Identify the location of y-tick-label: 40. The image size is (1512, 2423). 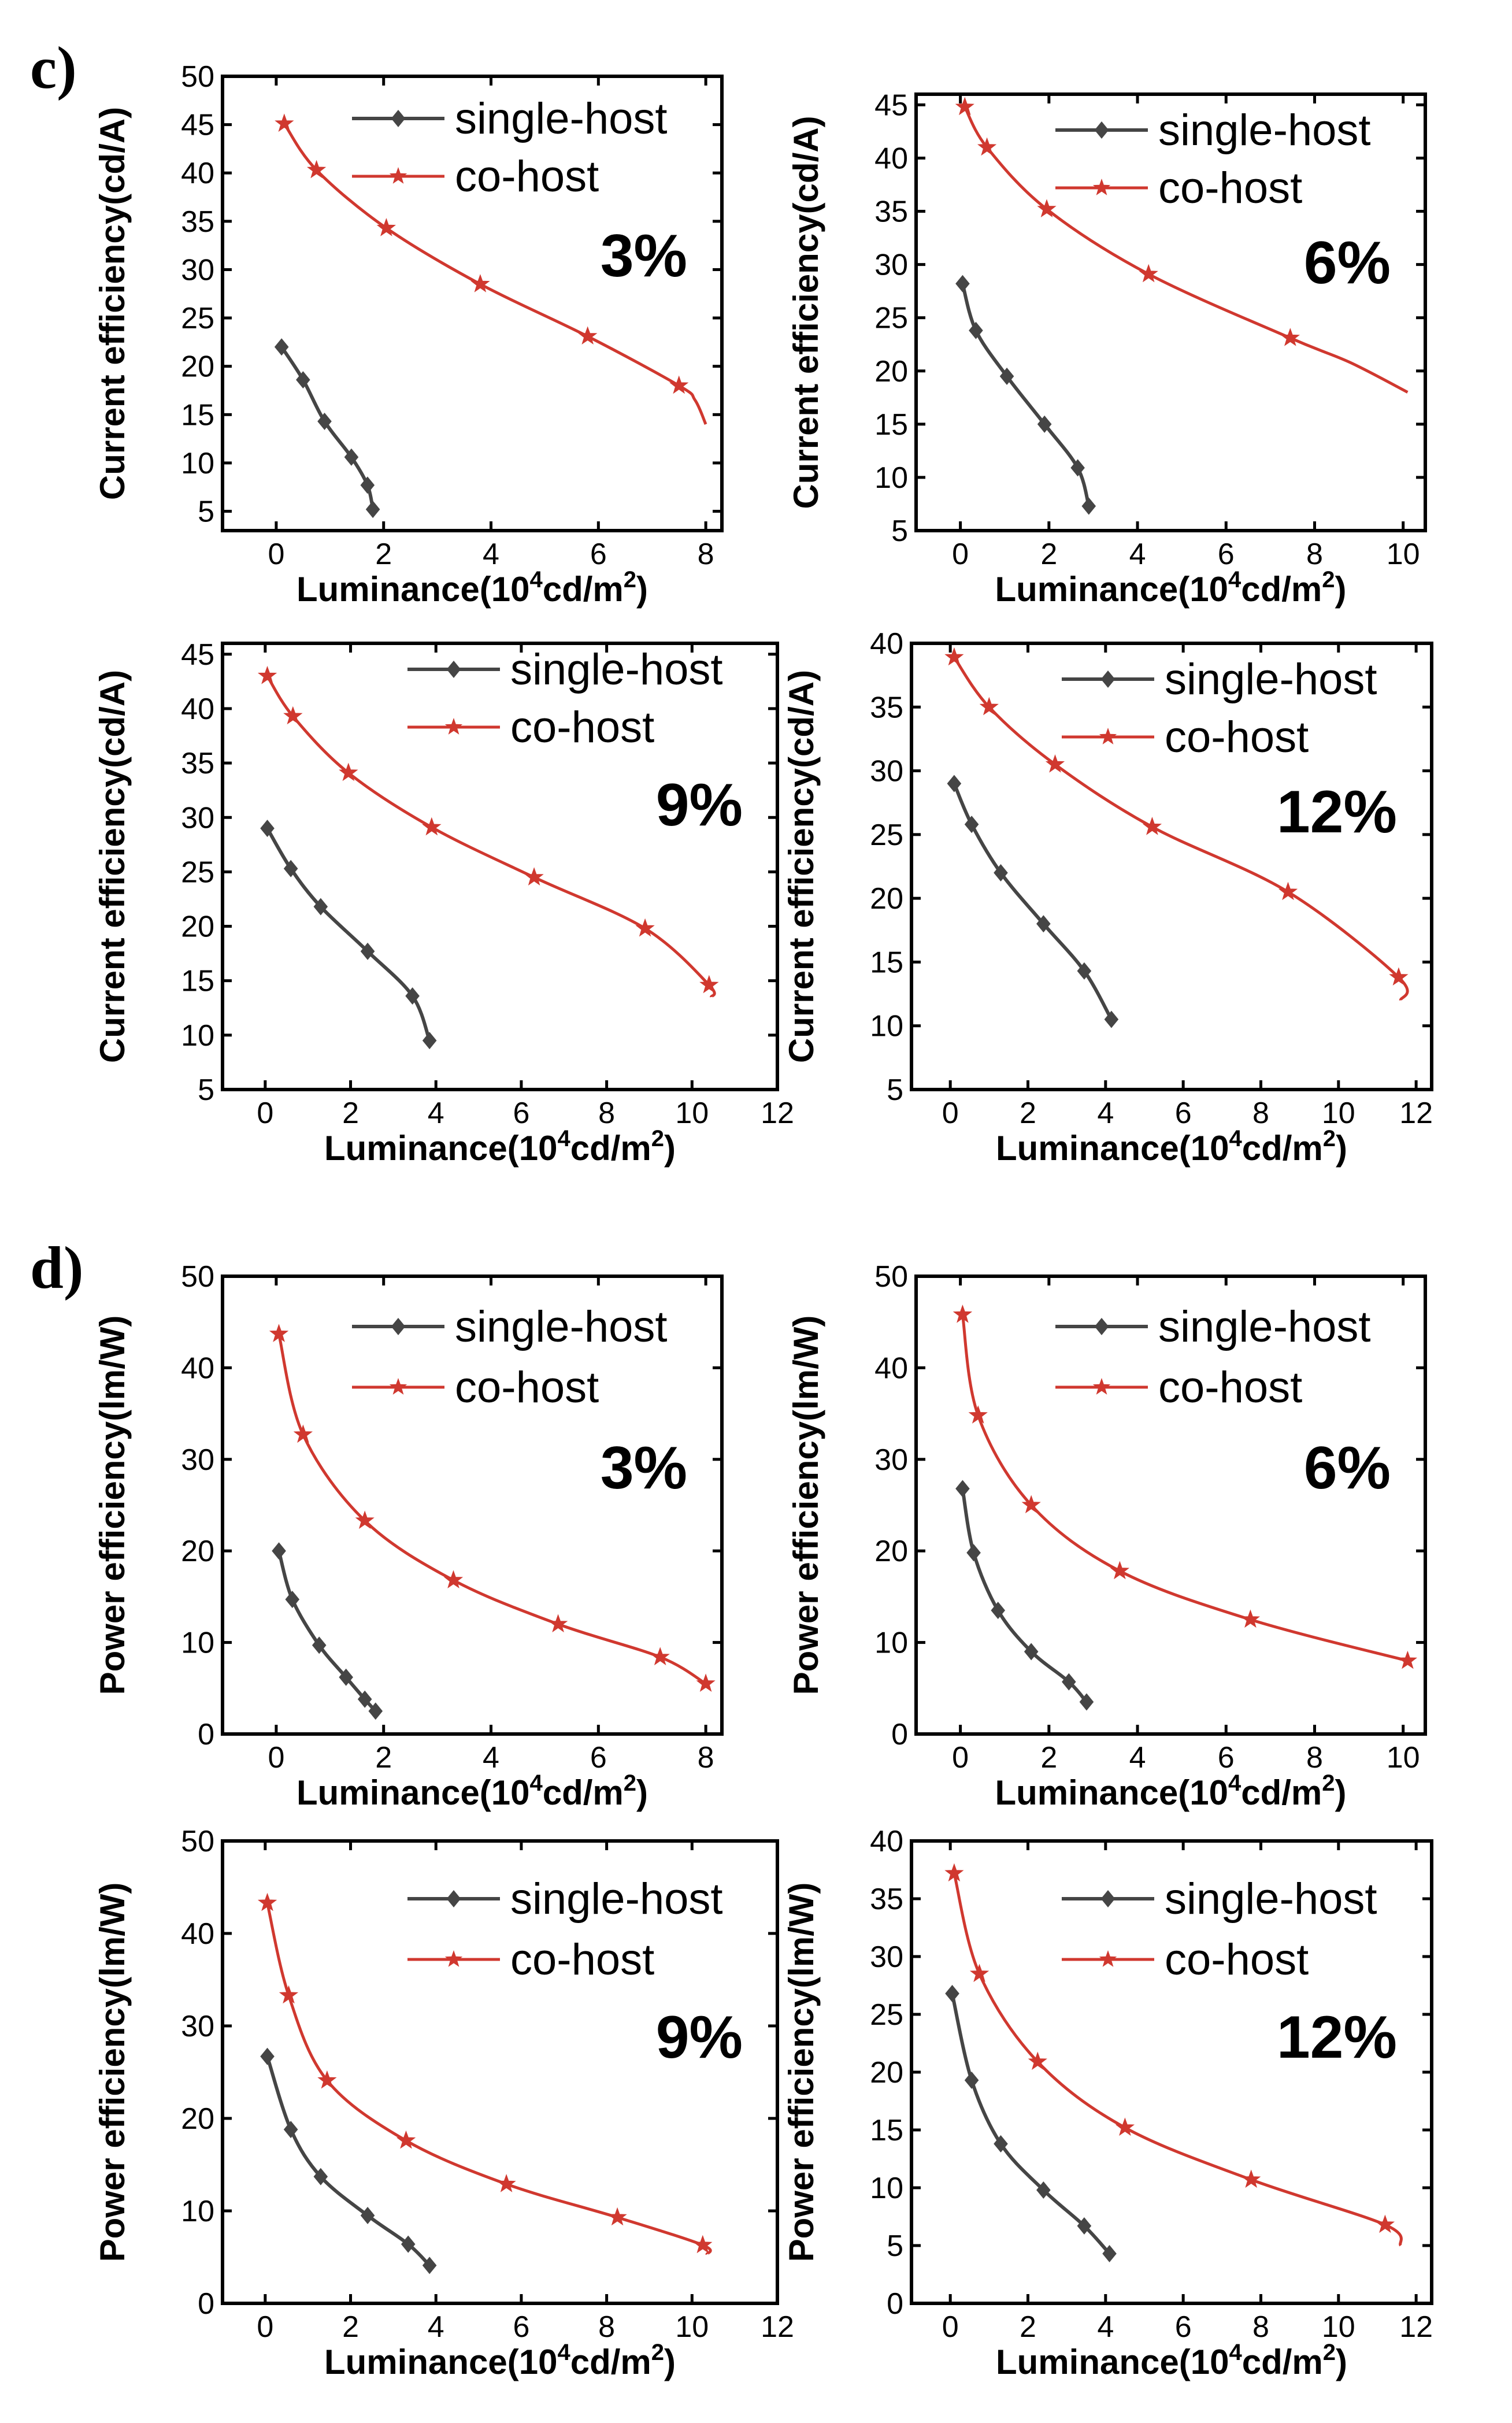
(891, 158).